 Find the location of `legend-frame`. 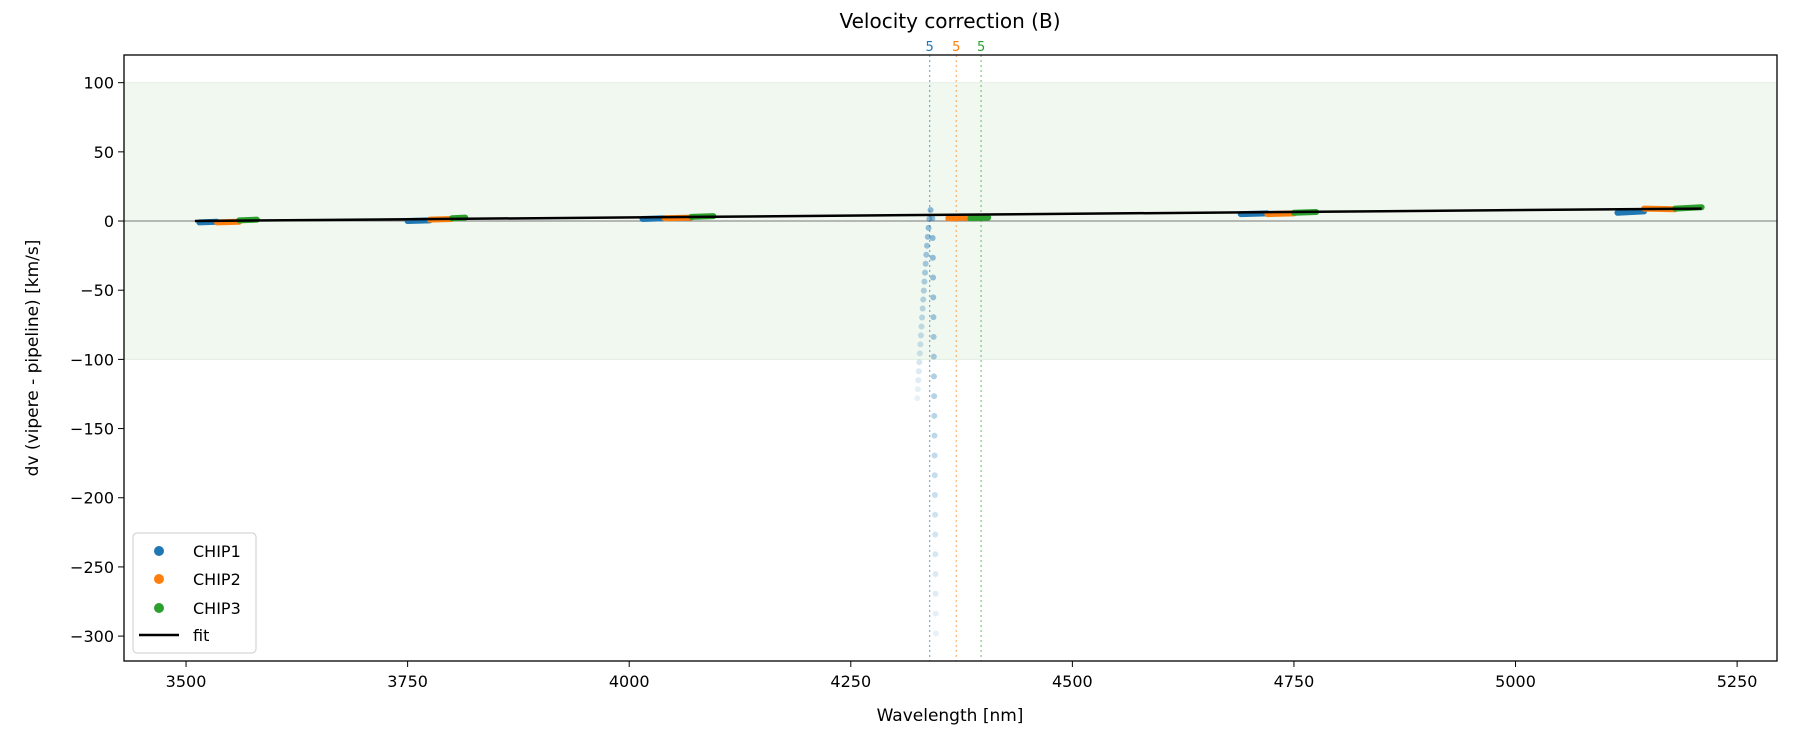

legend-frame is located at coordinates (194, 593).